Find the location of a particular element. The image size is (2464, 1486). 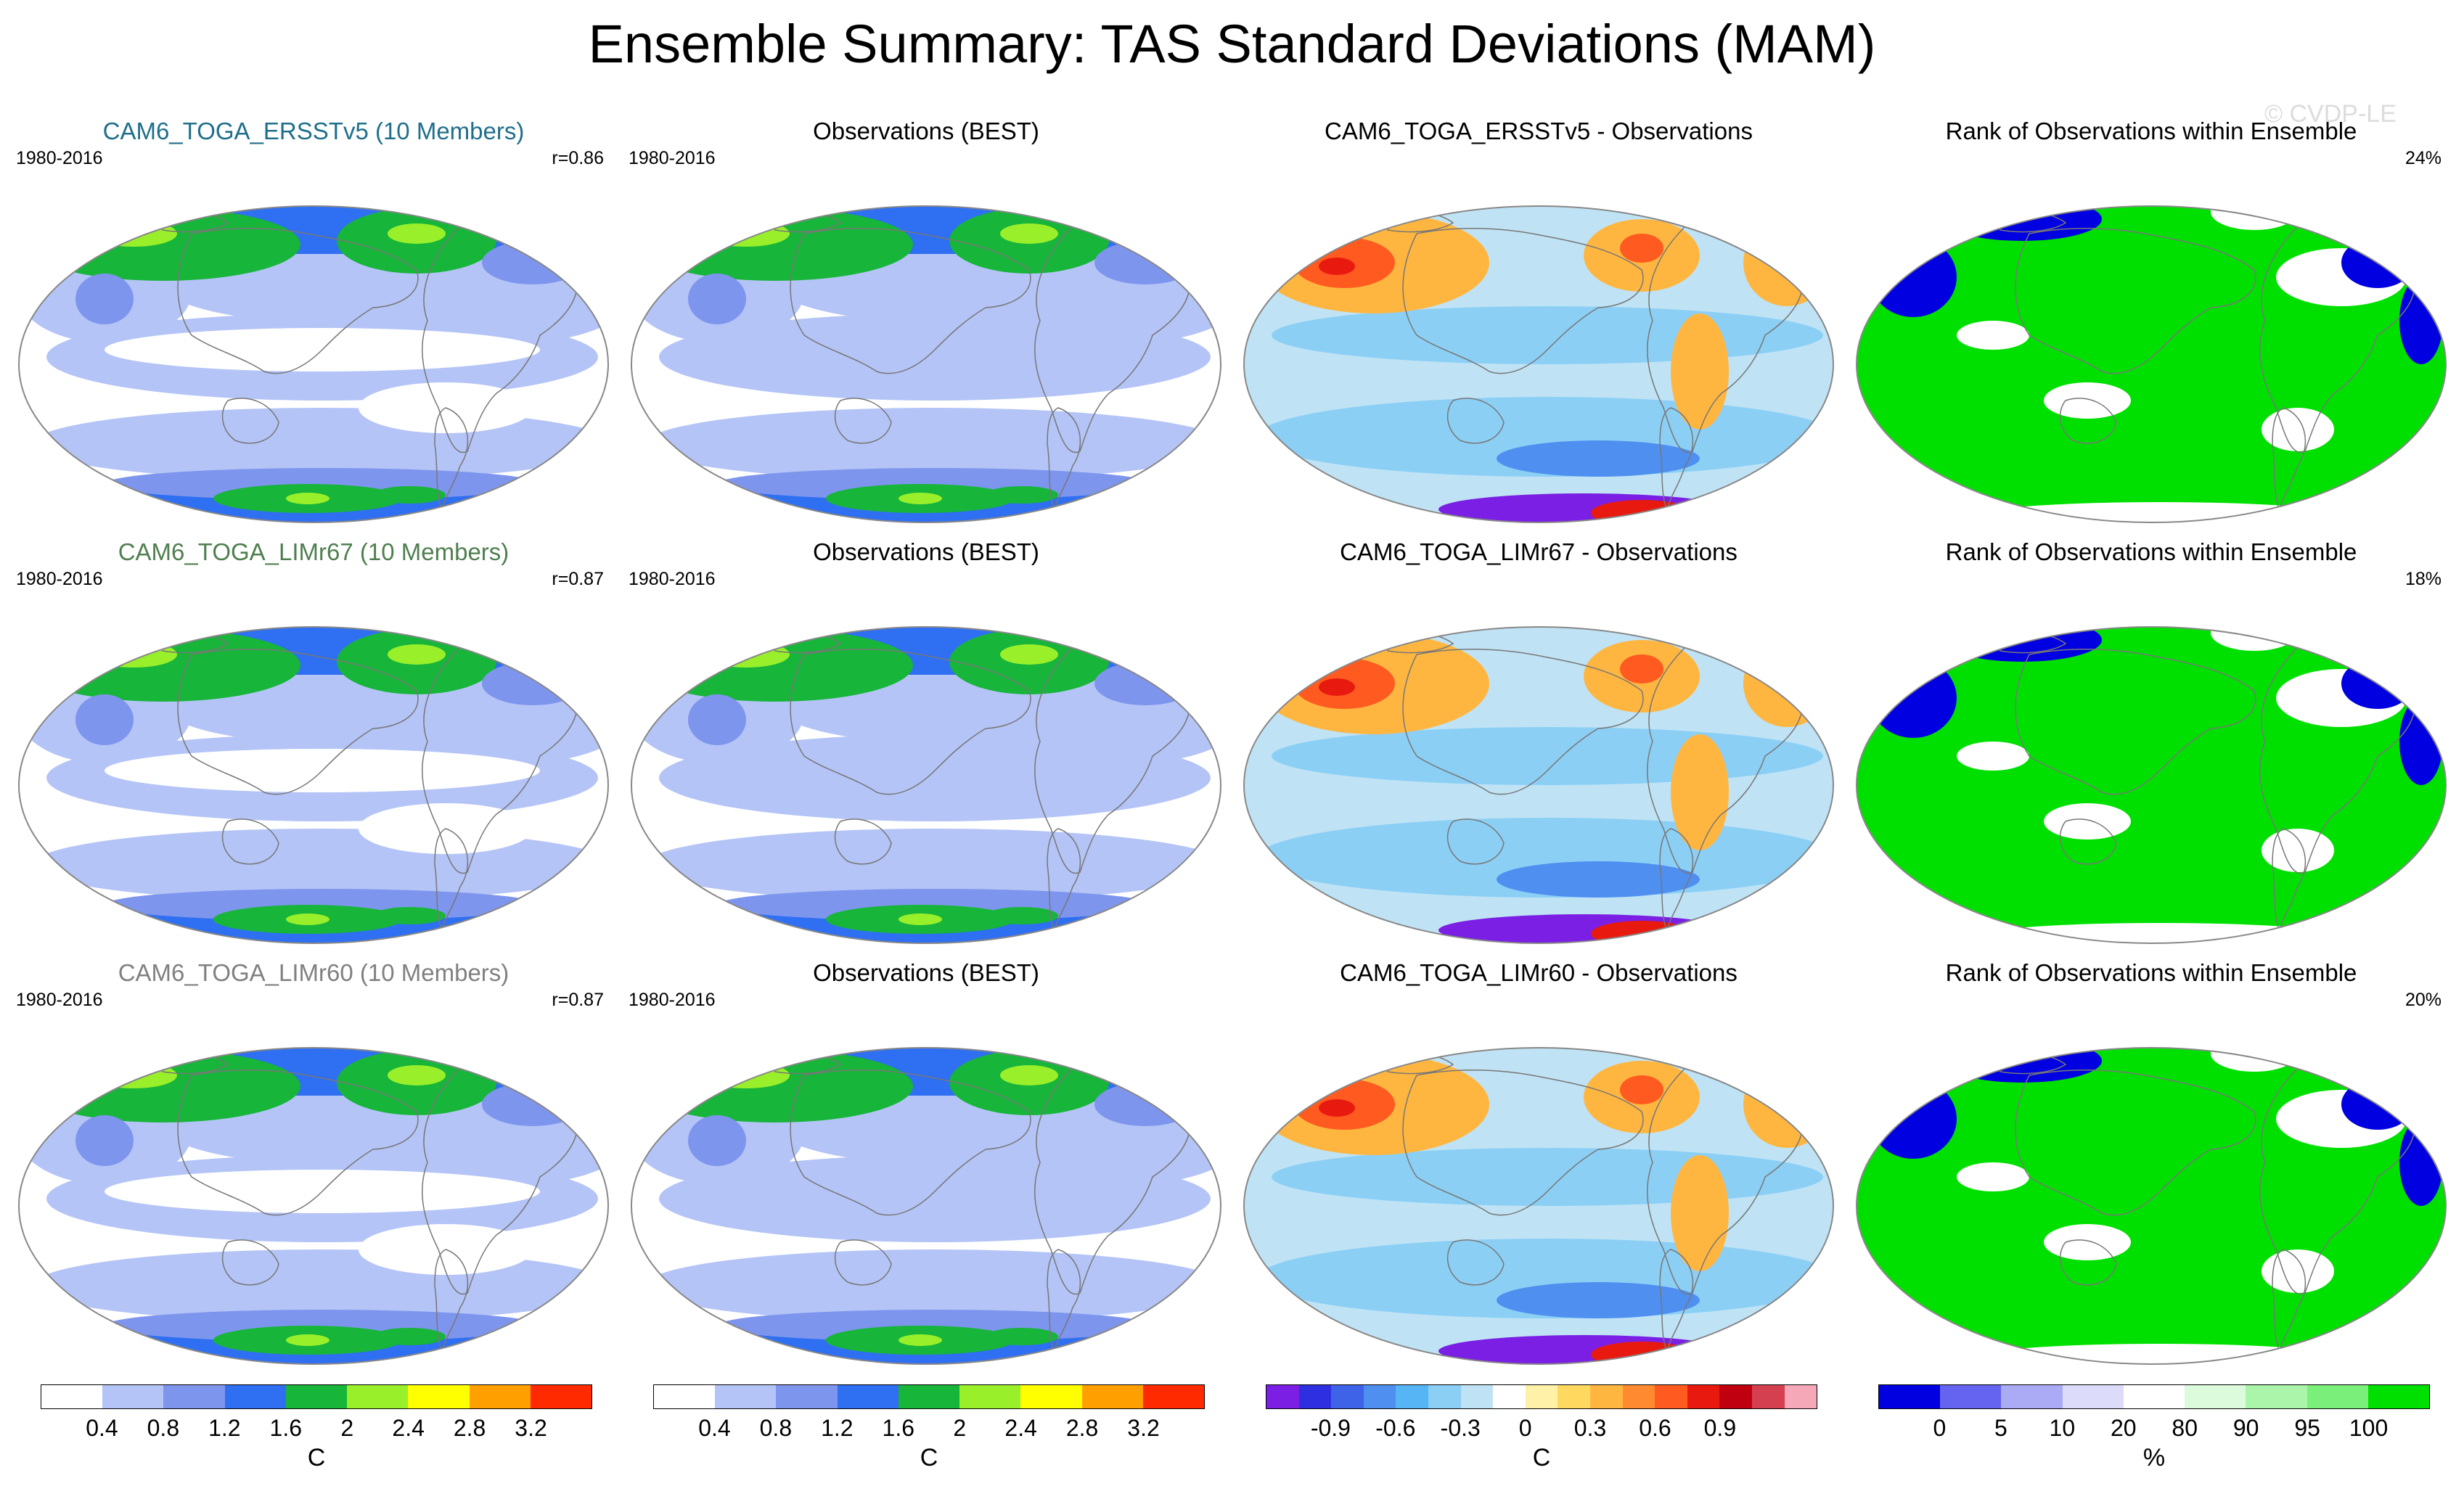

panel-title: CAM6_TOGA_ERSSTv5 - Observations is located at coordinates (1539, 131).